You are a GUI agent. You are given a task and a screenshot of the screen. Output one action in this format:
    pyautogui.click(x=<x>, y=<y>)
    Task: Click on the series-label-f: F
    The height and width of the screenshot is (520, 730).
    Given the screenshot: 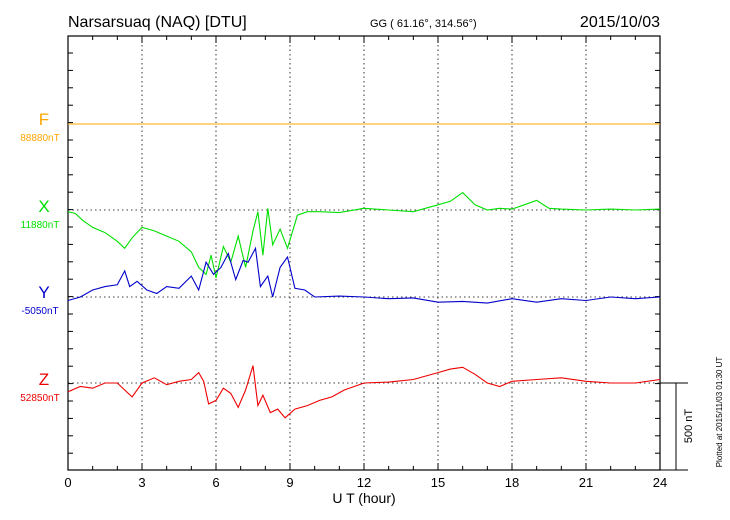 What is the action you would take?
    pyautogui.click(x=44, y=119)
    